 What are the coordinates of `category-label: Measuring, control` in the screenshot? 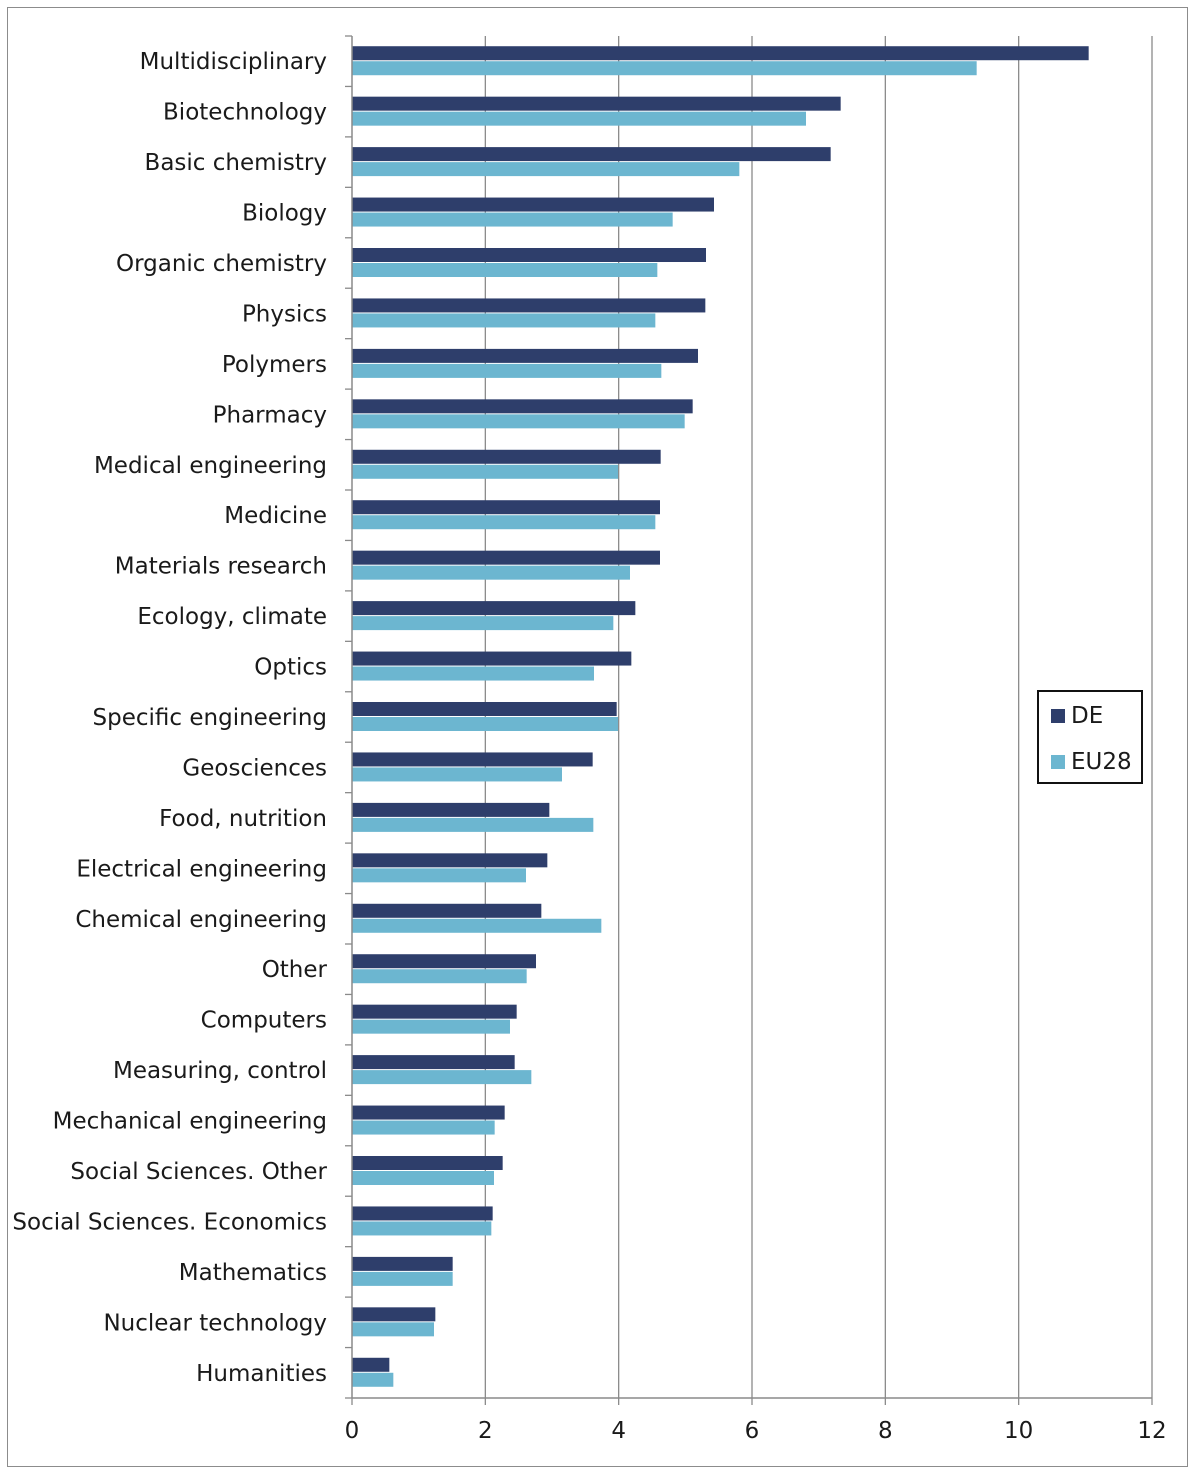 It's located at (220, 1071).